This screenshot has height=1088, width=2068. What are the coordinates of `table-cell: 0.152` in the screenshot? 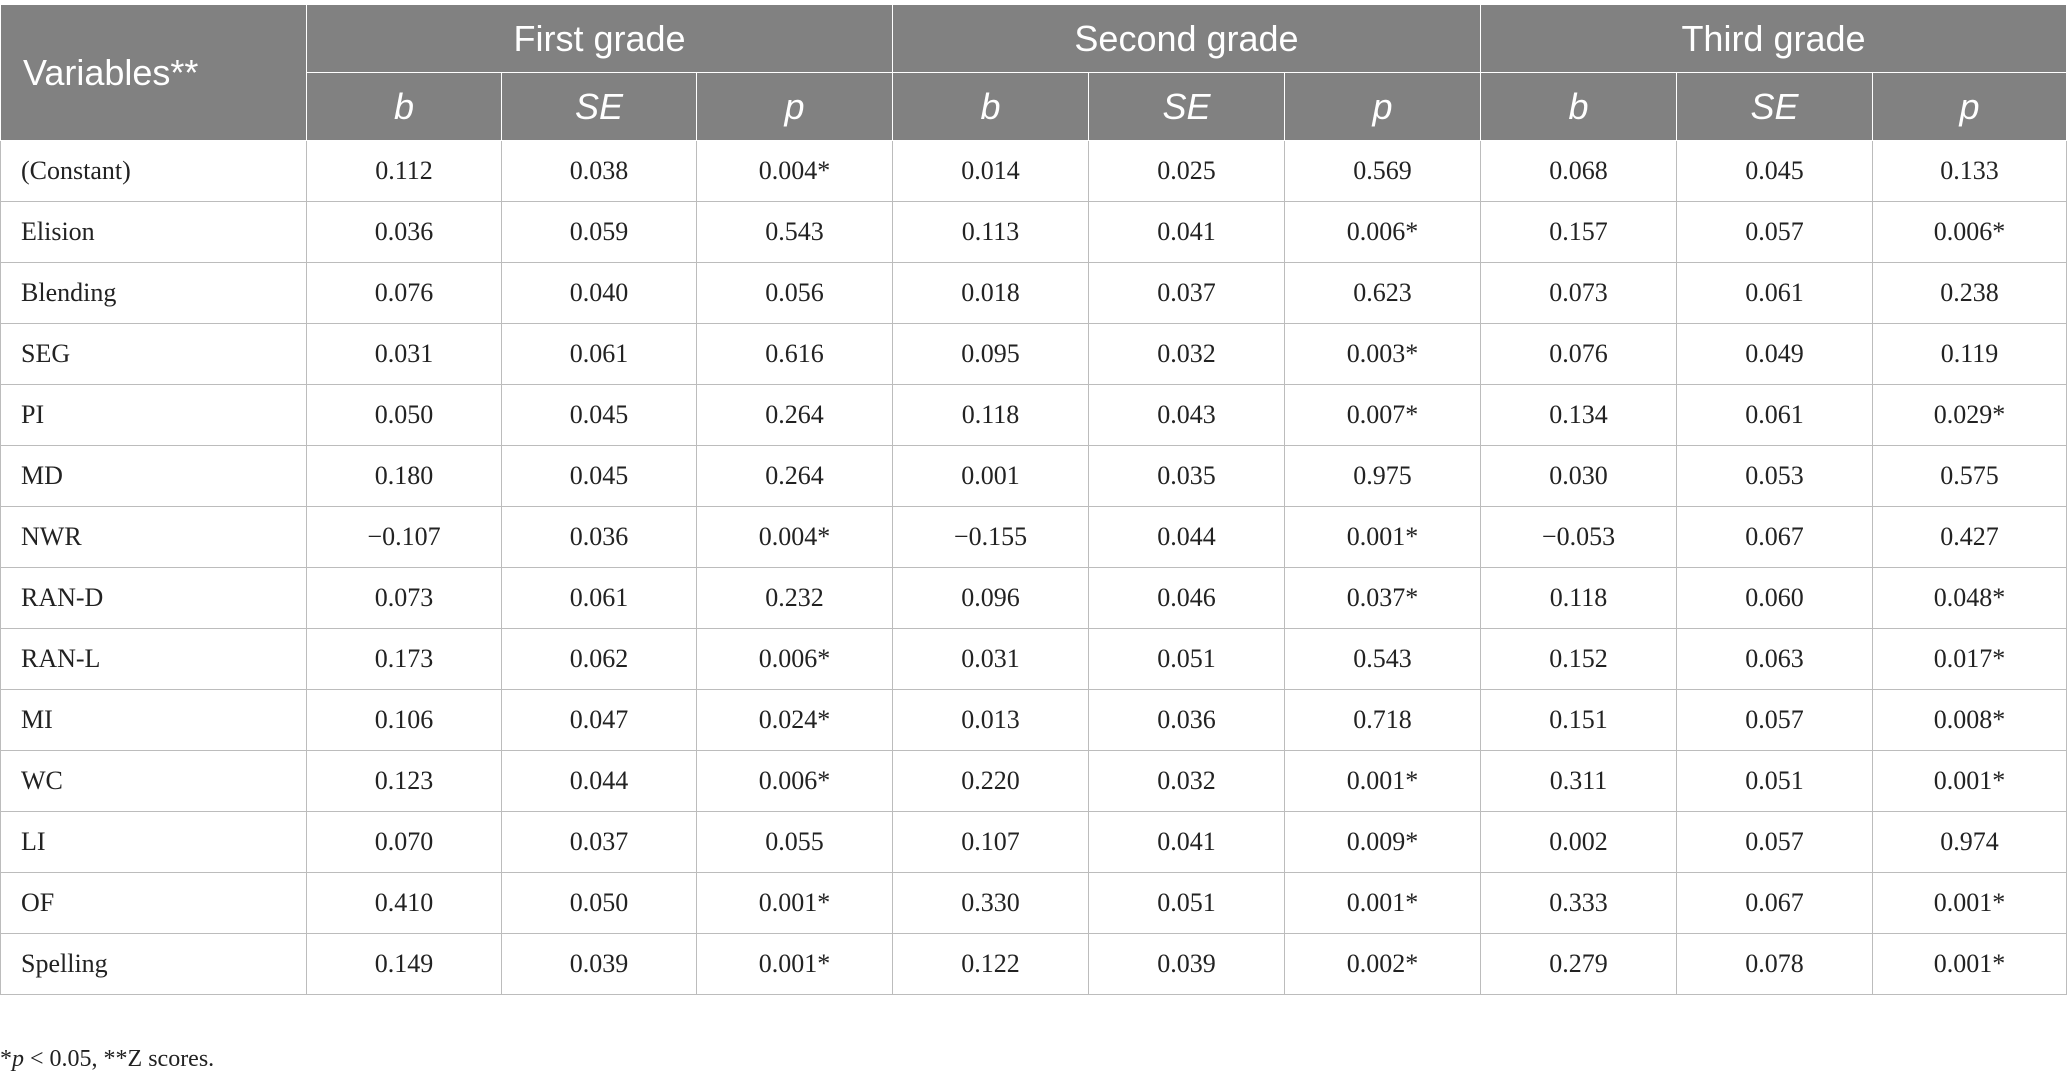 It's located at (1578, 659).